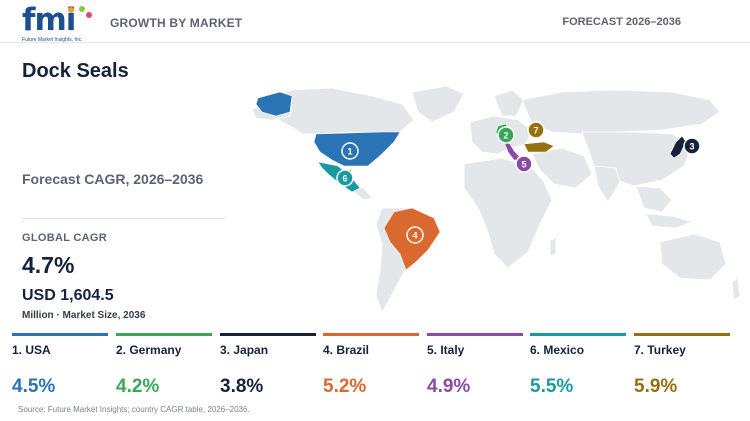  I want to click on country-cagr: 3.8%, so click(242, 386).